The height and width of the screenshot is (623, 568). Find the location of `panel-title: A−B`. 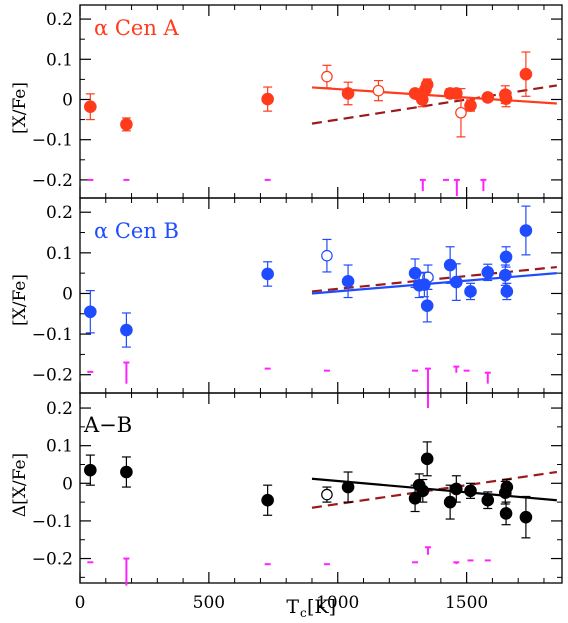

panel-title: A−B is located at coordinates (107, 425).